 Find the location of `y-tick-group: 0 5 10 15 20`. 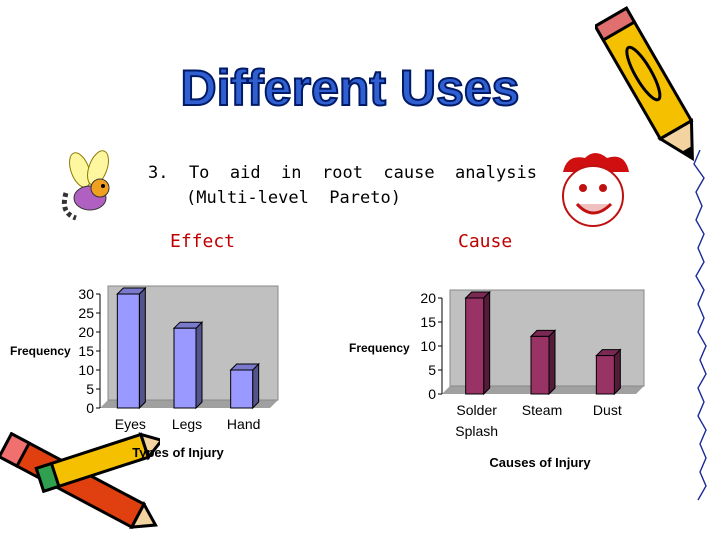

y-tick-group: 0 5 10 15 20 is located at coordinates (431, 346).